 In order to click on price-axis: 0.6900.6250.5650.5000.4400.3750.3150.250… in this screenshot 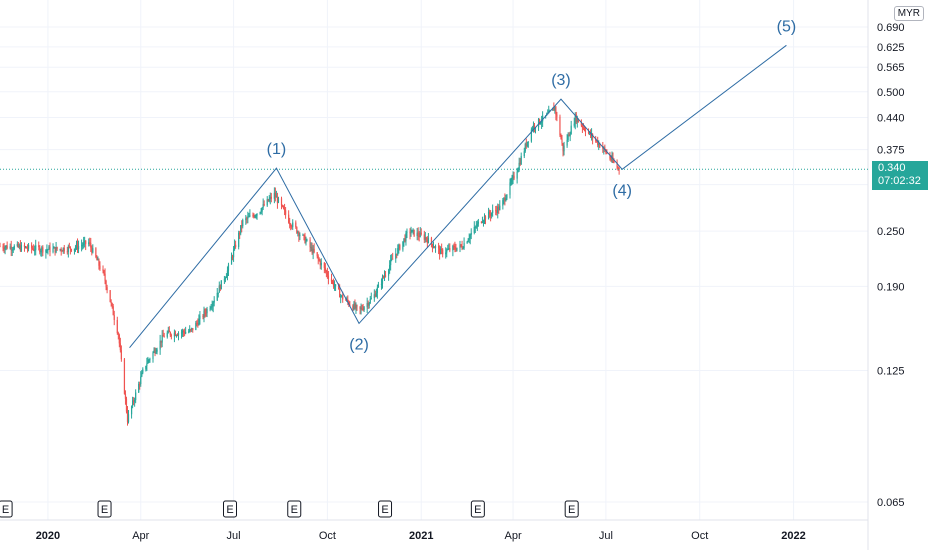, I will do `click(891, 265)`.